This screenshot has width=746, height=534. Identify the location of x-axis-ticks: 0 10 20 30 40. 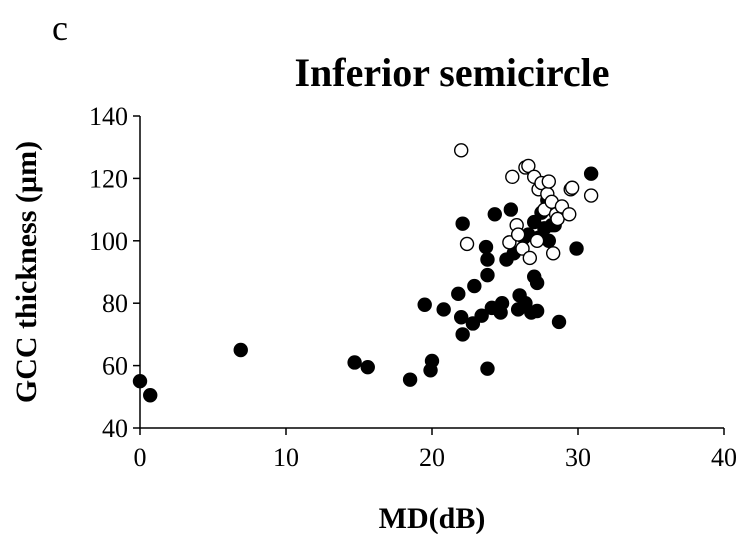
(435, 450).